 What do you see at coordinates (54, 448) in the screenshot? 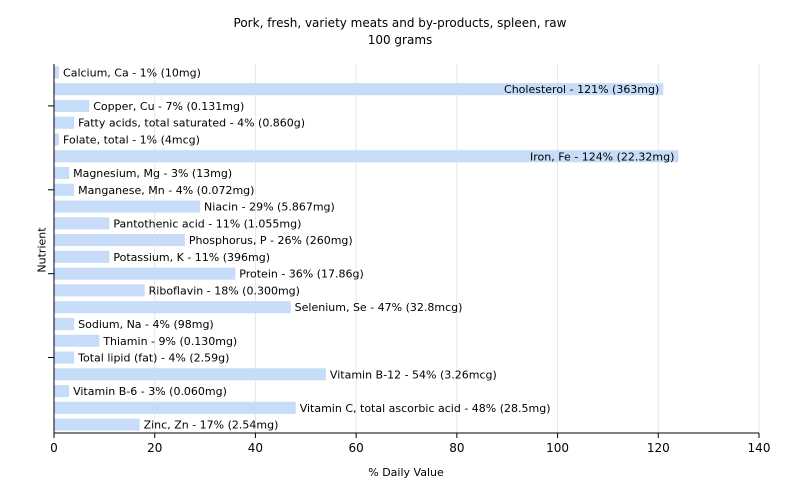
I see `x-tick-label: 0` at bounding box center [54, 448].